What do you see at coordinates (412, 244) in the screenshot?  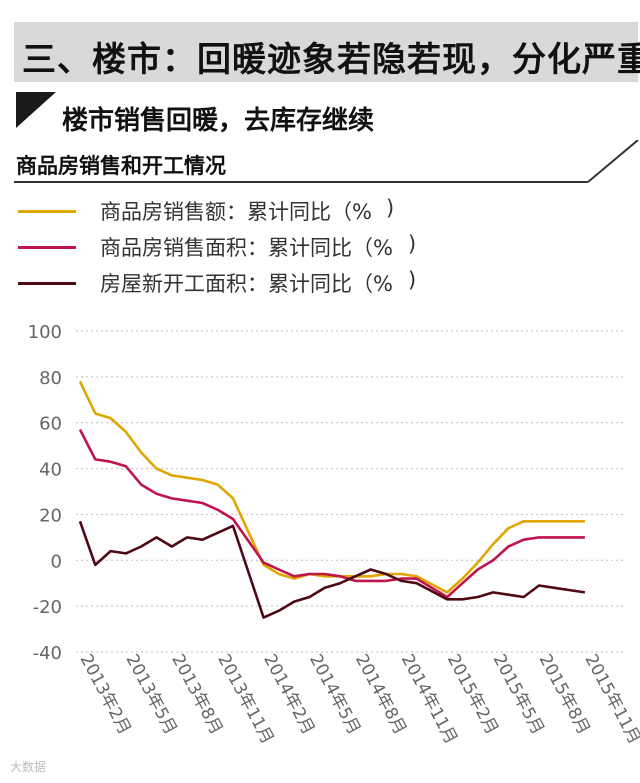 I see `legend-label-sales-area-suffix: )` at bounding box center [412, 244].